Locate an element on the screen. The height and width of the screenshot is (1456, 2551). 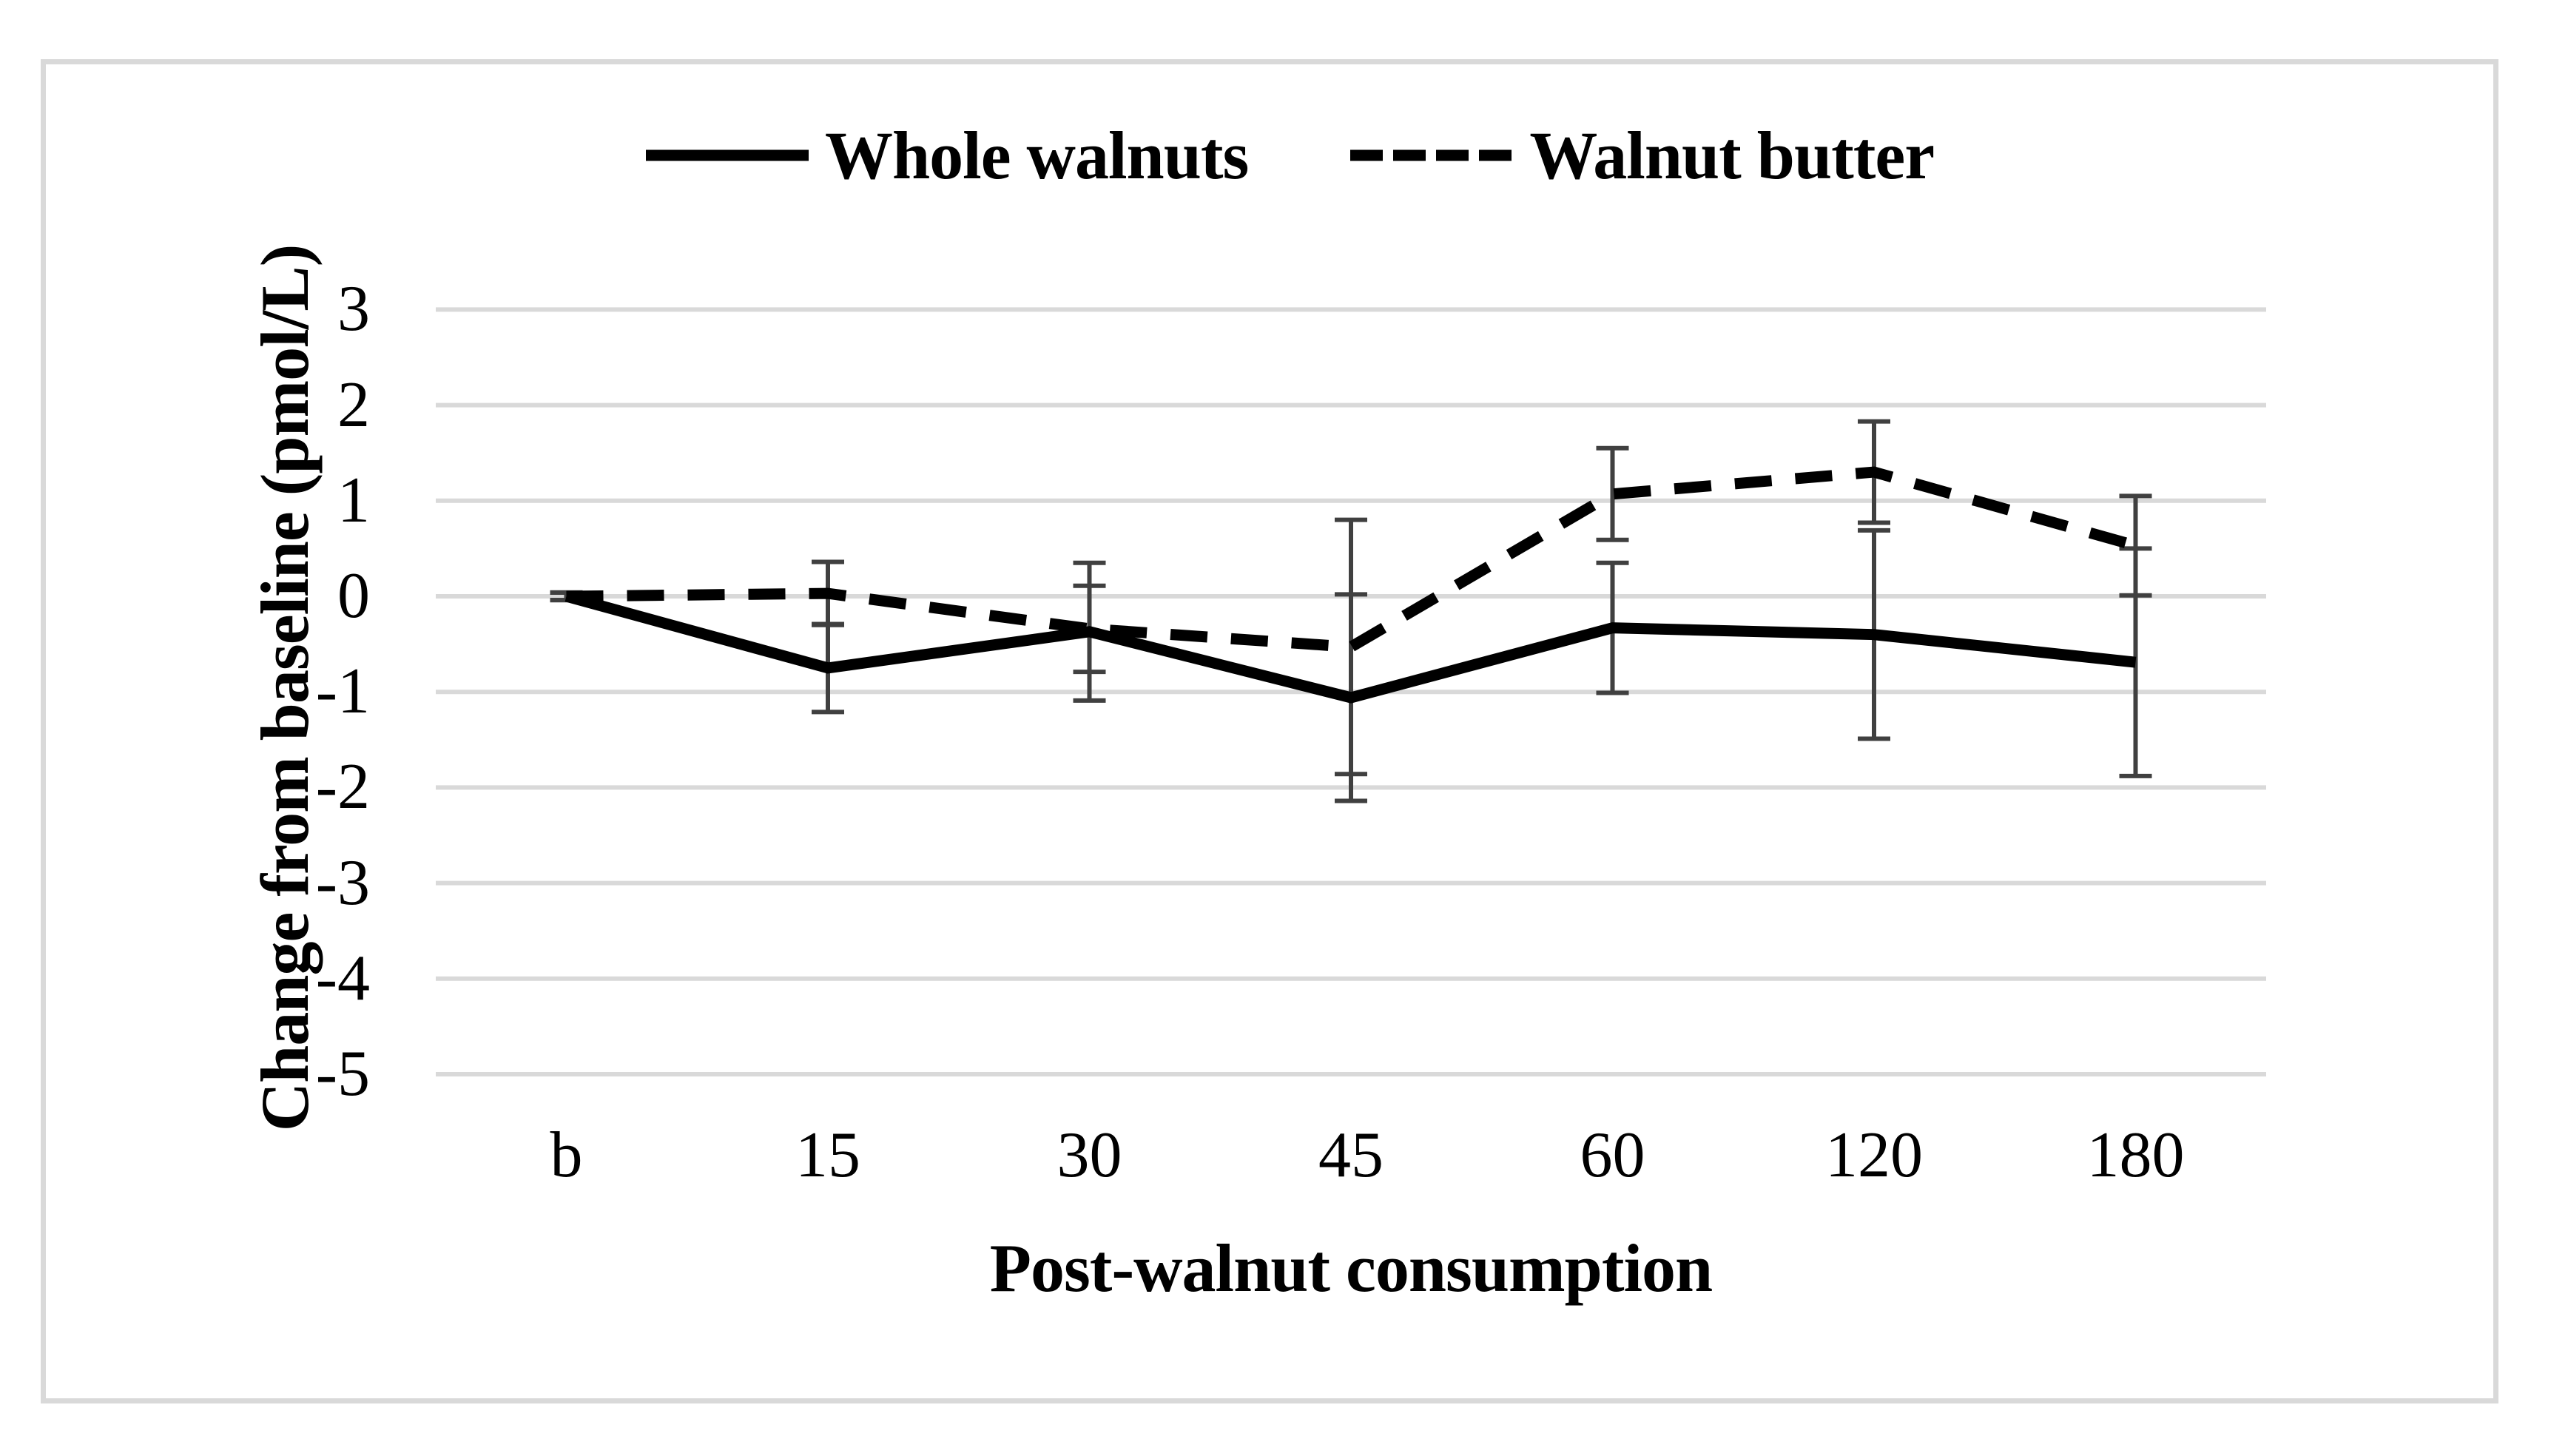
y-tick-label-0: 0 is located at coordinates (354, 596).